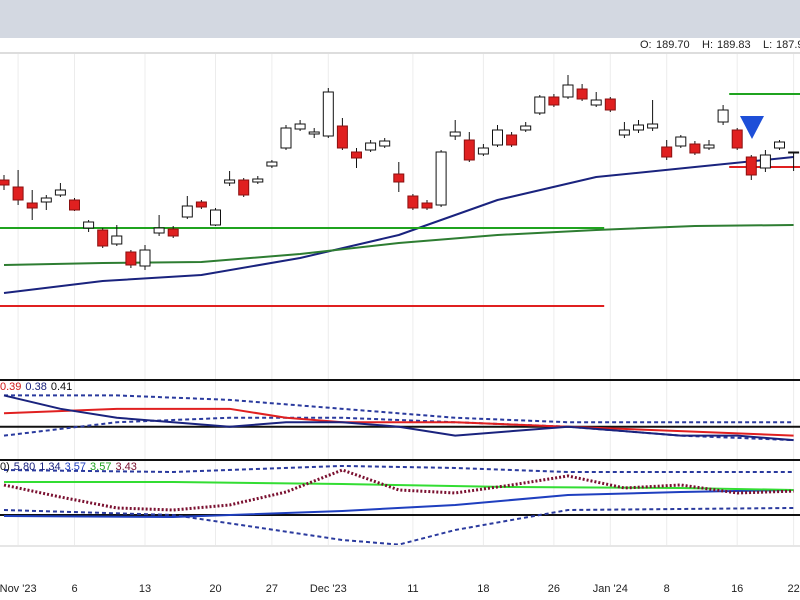 Image resolution: width=800 pixels, height=600 pixels. I want to click on x-tick-label: 13, so click(145, 589).